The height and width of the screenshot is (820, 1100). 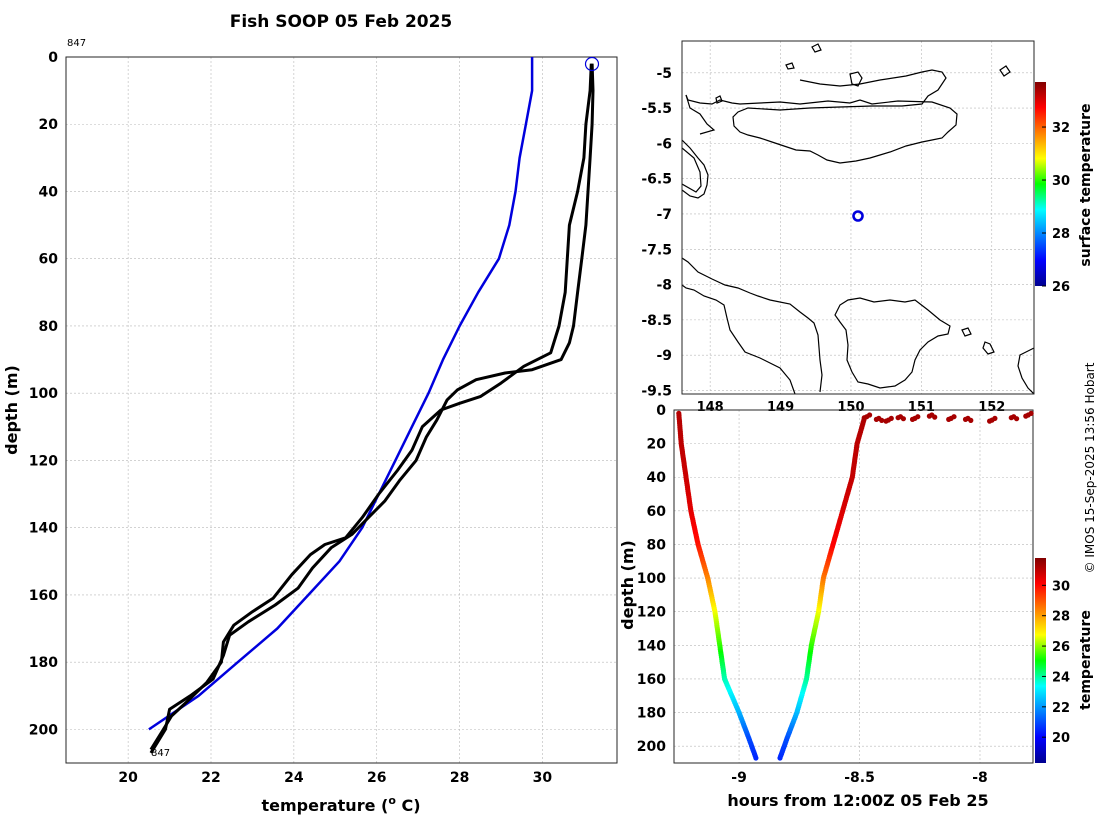 I want to click on map-colorbar, so click(x=1040, y=184).